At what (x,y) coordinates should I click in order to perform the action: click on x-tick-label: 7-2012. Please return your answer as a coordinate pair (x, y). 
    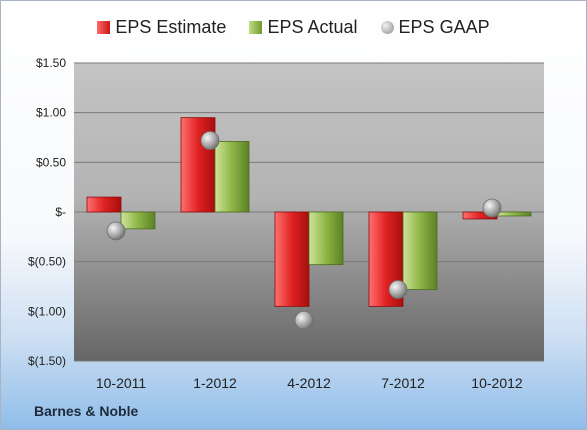
    Looking at the image, I should click on (403, 383).